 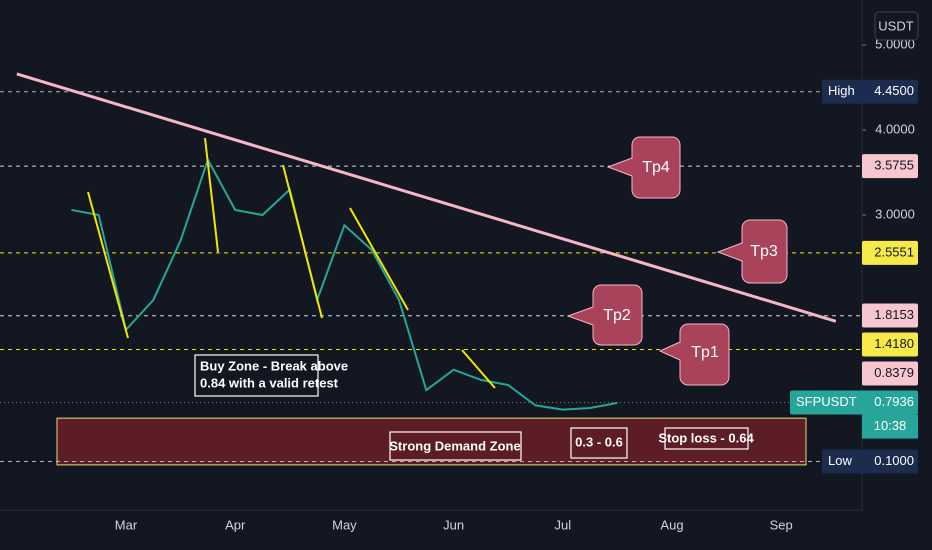 What do you see at coordinates (269, 382) in the screenshot?
I see `note-text: 0.84 with a valid retest` at bounding box center [269, 382].